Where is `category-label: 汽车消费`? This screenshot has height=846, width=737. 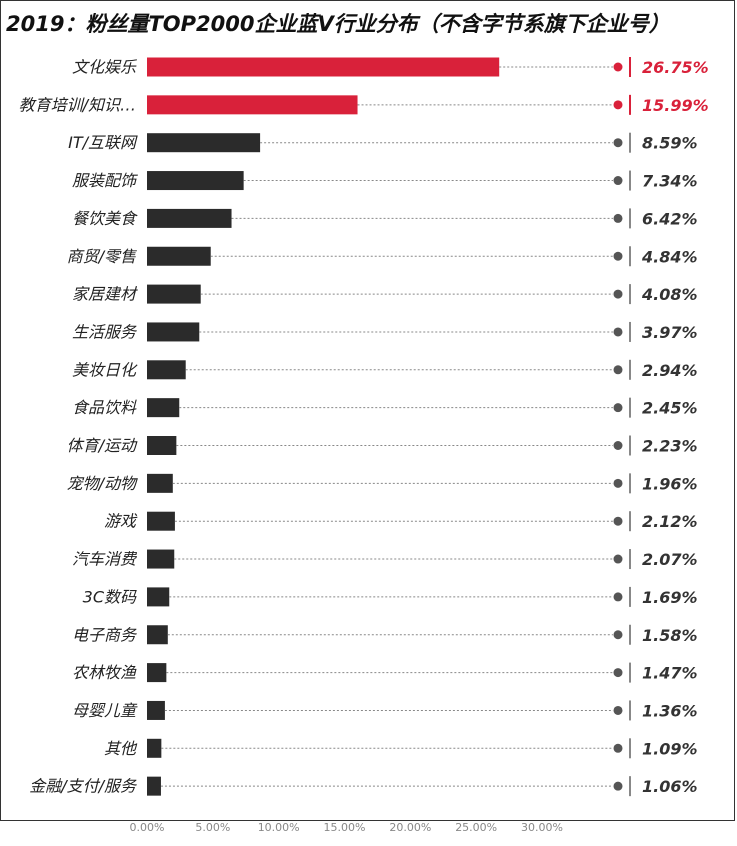 category-label: 汽车消费 is located at coordinates (105, 559).